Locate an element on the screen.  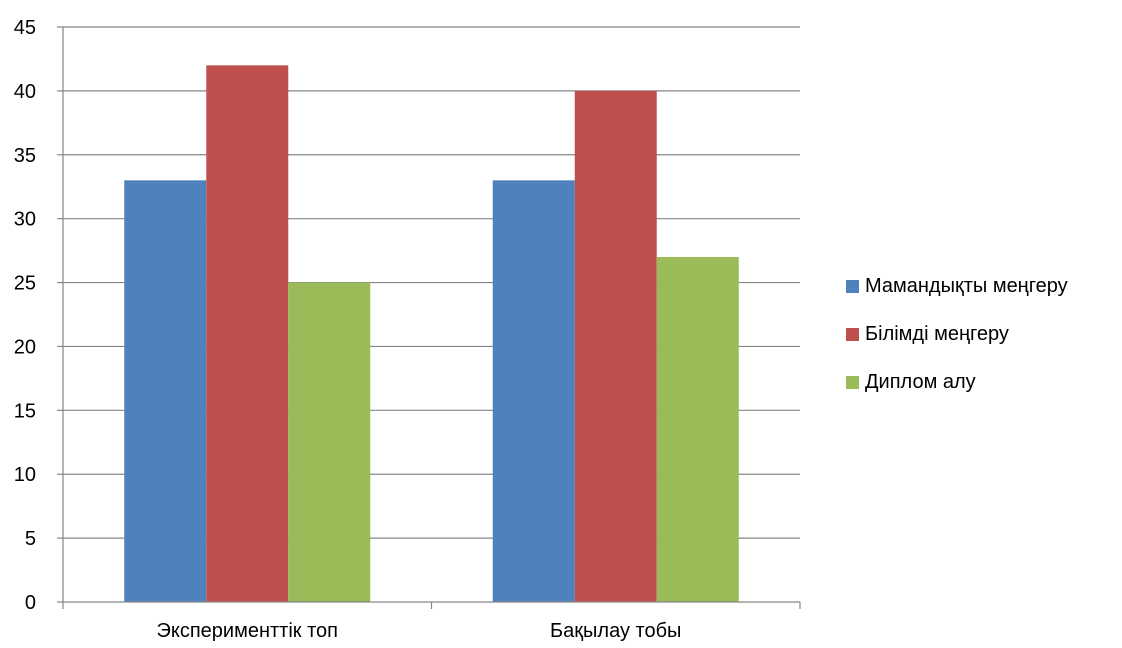
legend-item: Диплом алу is located at coordinates (957, 382).